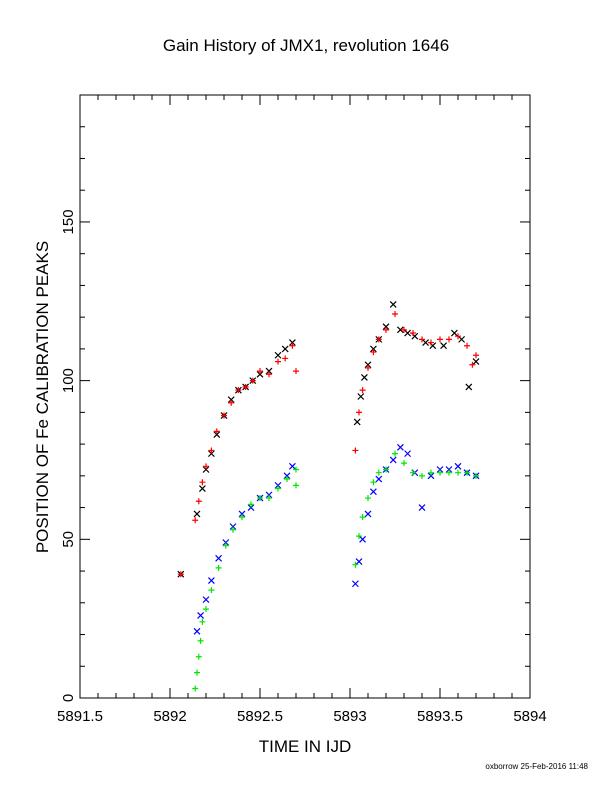  Describe the element at coordinates (349, 716) in the screenshot. I see `x-tick-label: 5893` at that location.